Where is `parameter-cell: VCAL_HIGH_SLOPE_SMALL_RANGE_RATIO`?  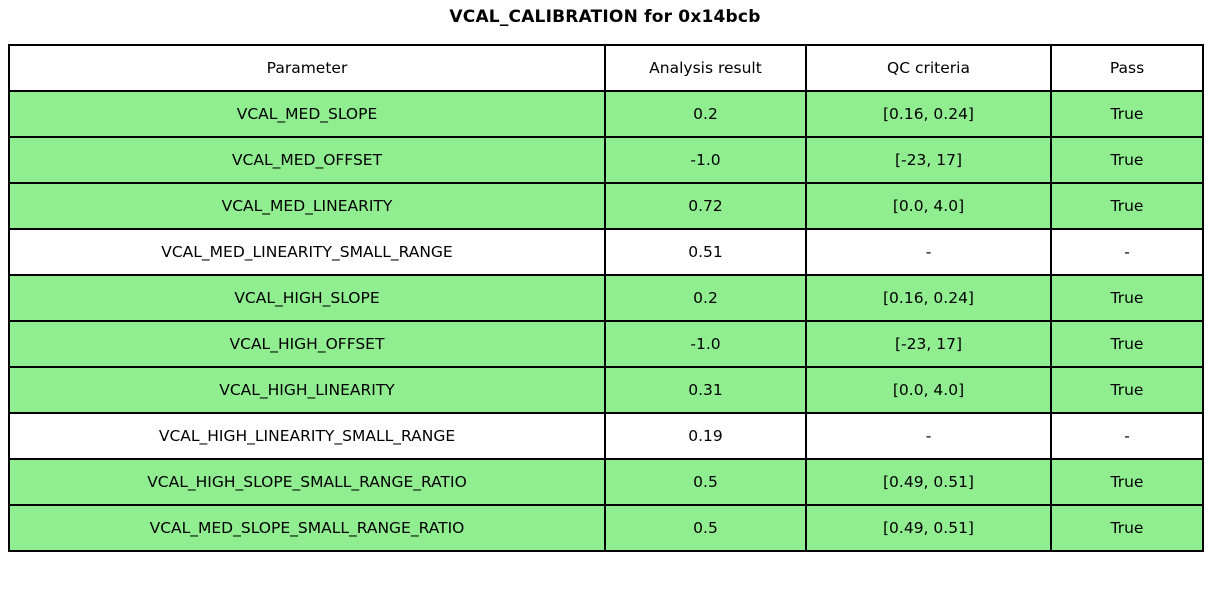 parameter-cell: VCAL_HIGH_SLOPE_SMALL_RANGE_RATIO is located at coordinates (307, 482).